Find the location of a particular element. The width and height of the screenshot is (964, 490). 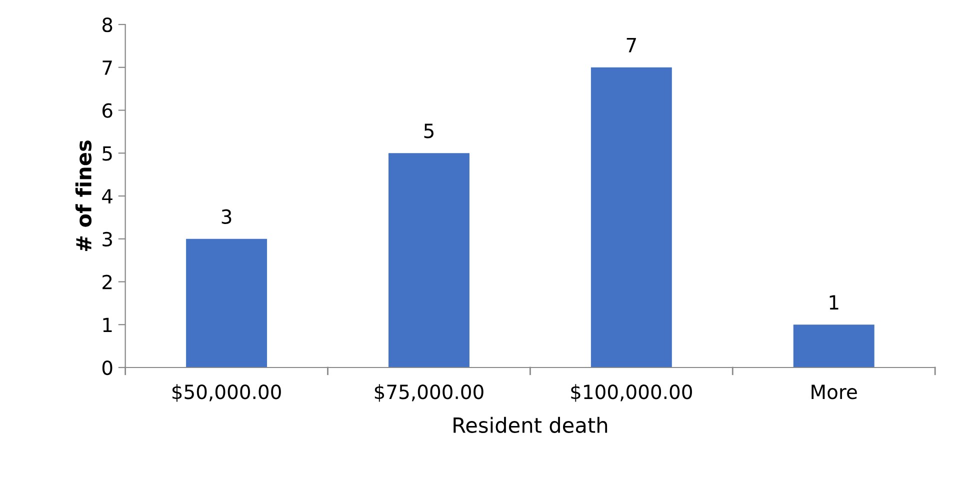

y-tick-label: 7 is located at coordinates (107, 67).